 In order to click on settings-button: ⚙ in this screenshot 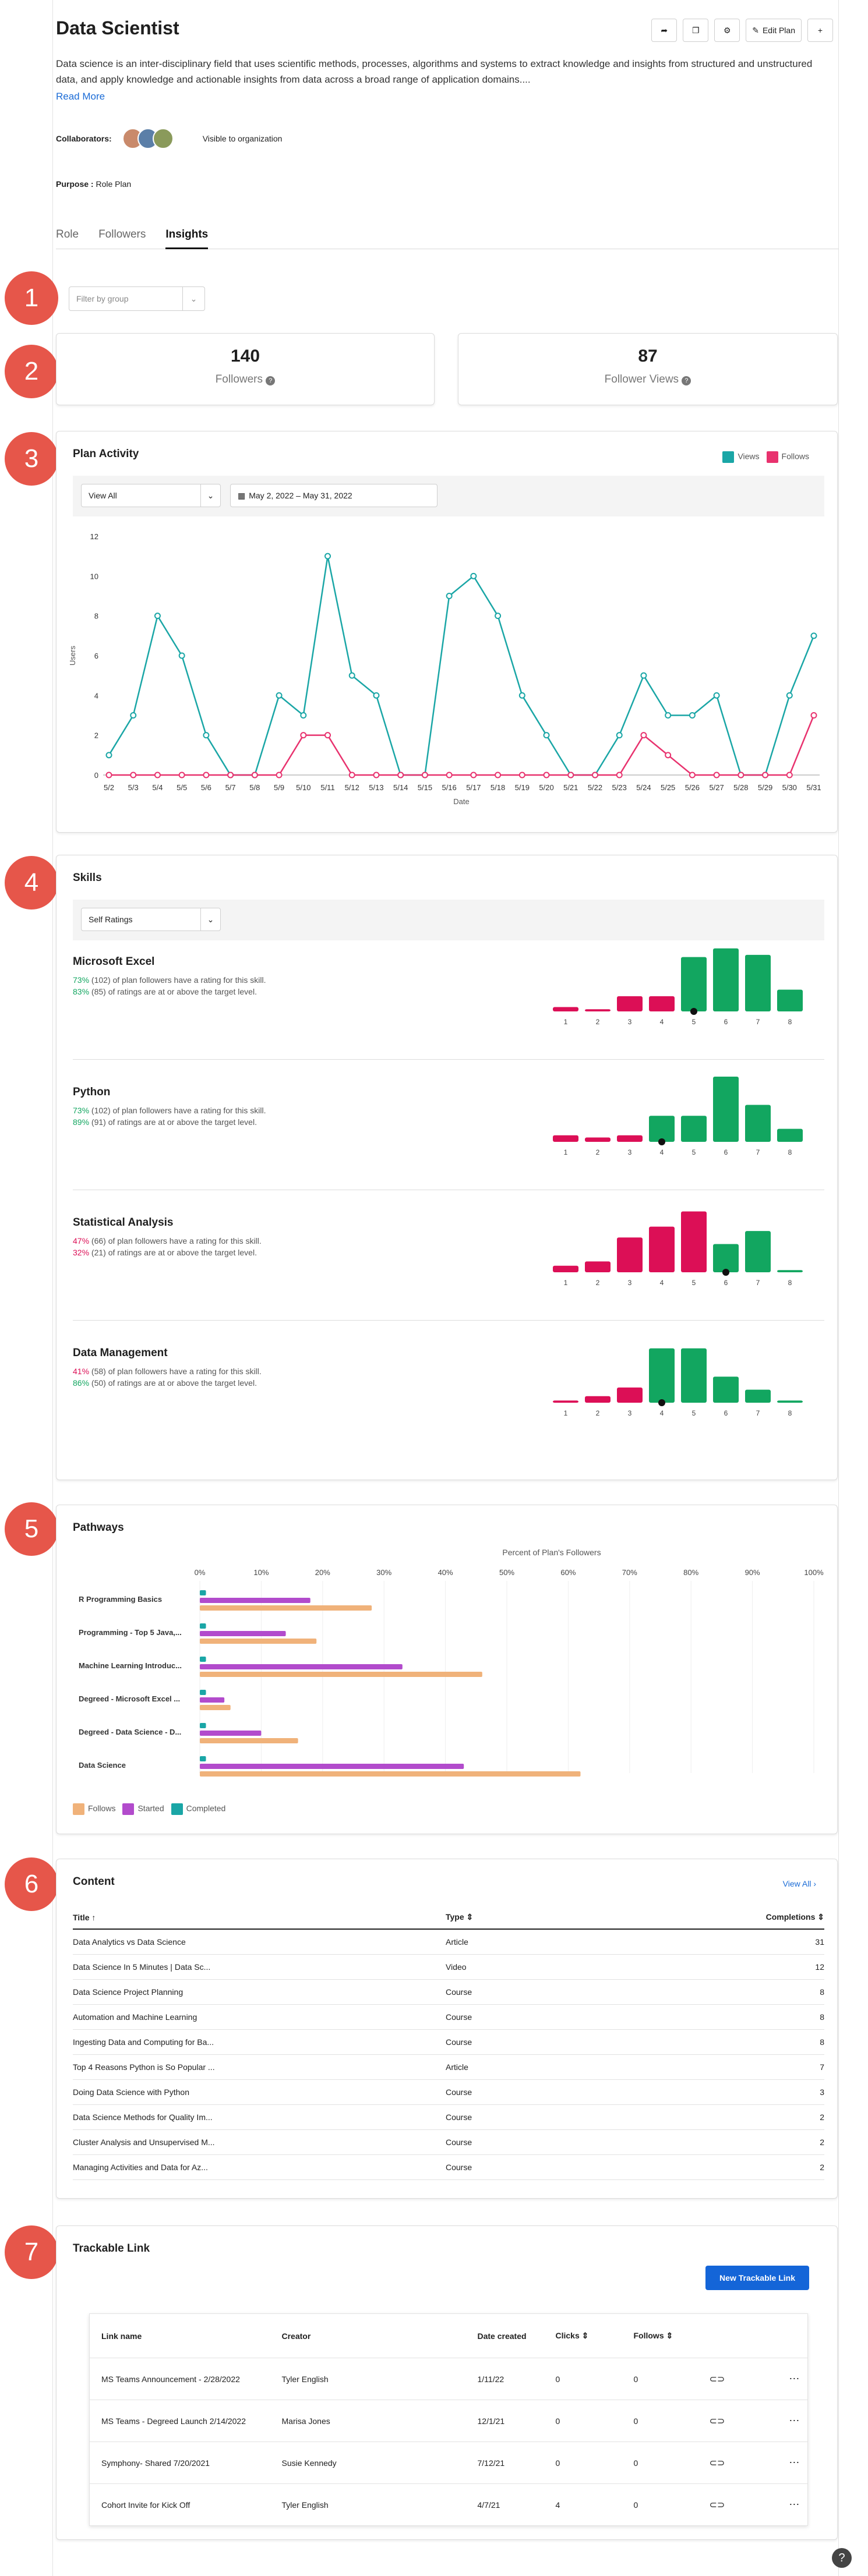, I will do `click(727, 30)`.